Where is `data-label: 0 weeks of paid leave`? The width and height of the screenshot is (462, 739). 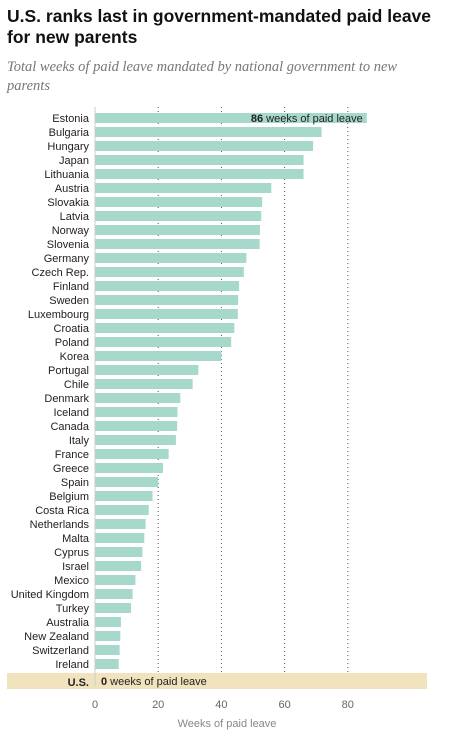
data-label: 0 weeks of paid leave is located at coordinates (154, 682).